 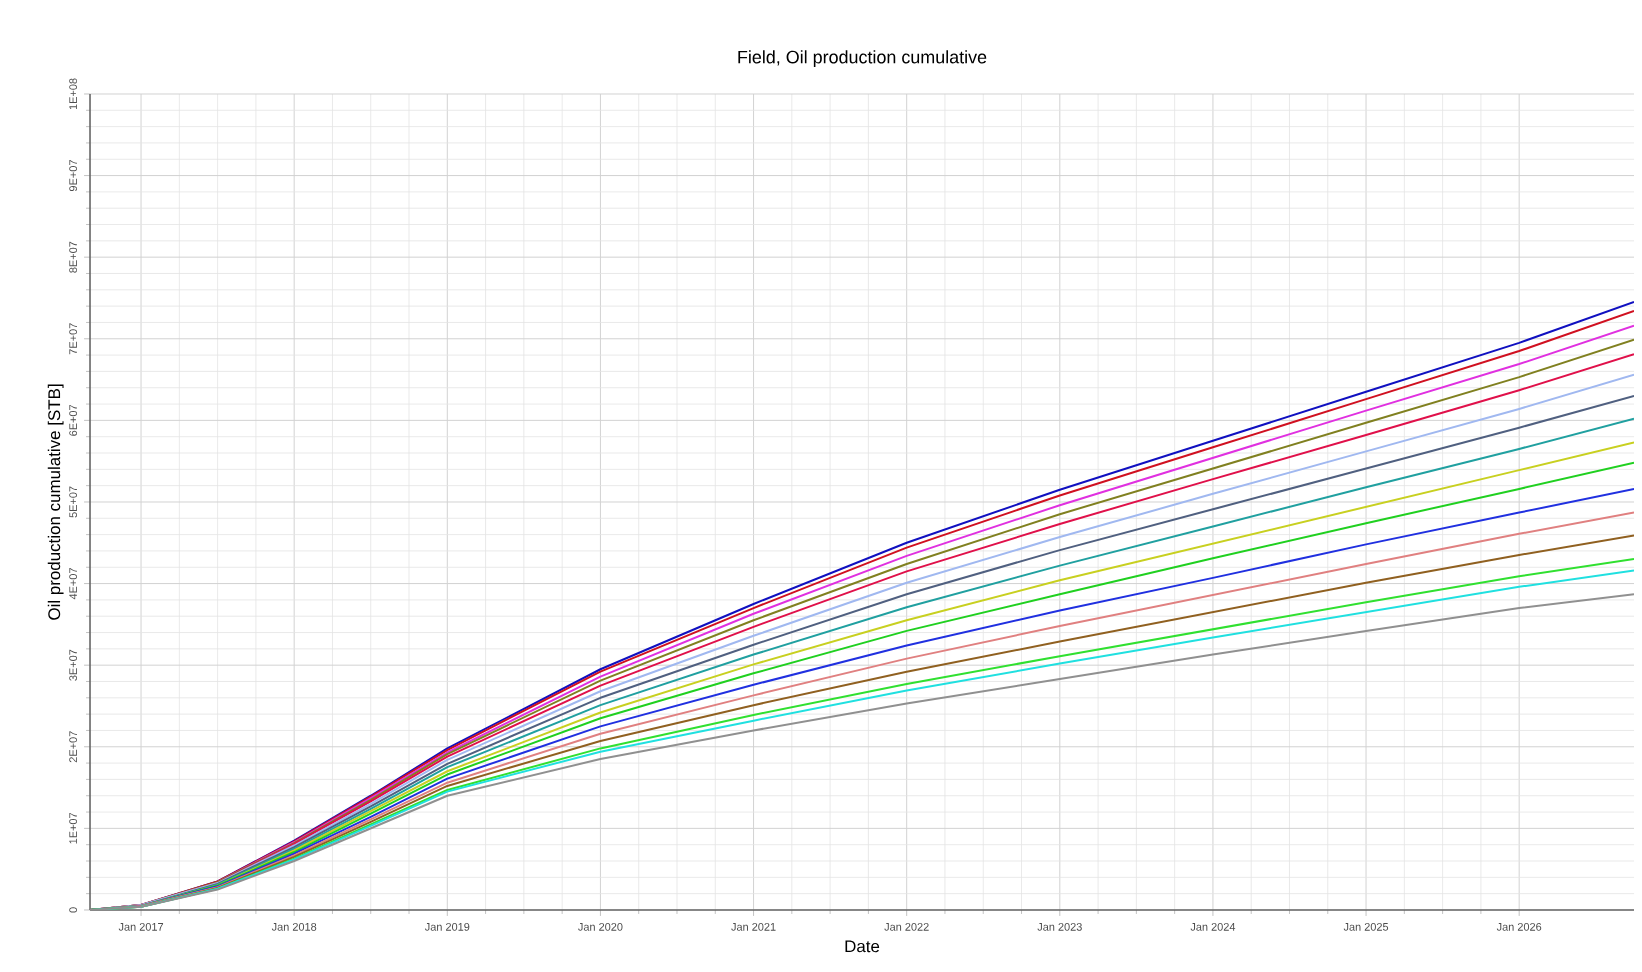 What do you see at coordinates (862, 58) in the screenshot?
I see `chart-title: Field, Oil production cumulative` at bounding box center [862, 58].